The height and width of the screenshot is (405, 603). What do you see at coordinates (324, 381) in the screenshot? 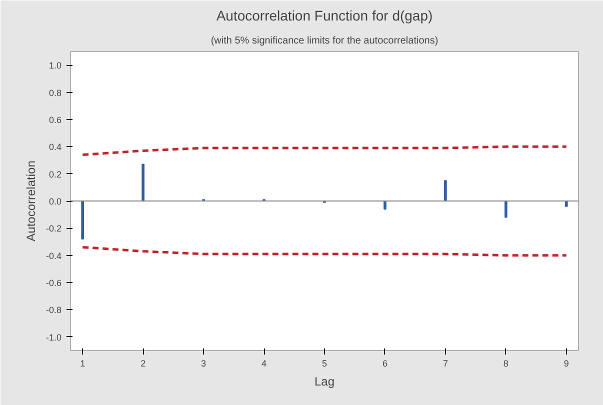
I see `x-axis-title: Lag` at bounding box center [324, 381].